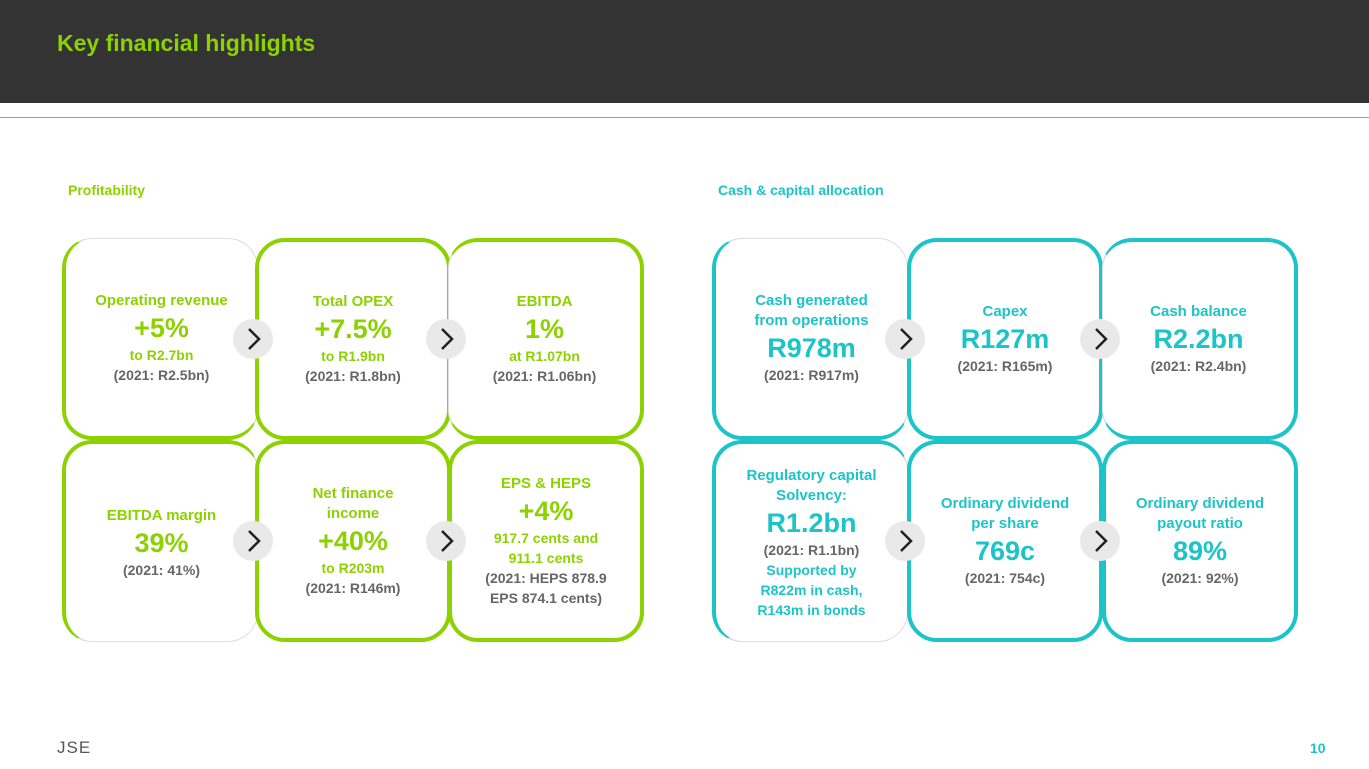 The width and height of the screenshot is (1369, 769). What do you see at coordinates (546, 538) in the screenshot?
I see `card-detail: 917.7 cents and` at bounding box center [546, 538].